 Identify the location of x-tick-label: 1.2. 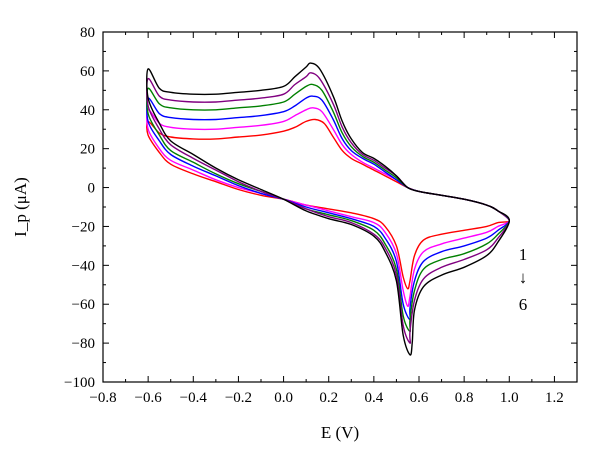
(554, 398).